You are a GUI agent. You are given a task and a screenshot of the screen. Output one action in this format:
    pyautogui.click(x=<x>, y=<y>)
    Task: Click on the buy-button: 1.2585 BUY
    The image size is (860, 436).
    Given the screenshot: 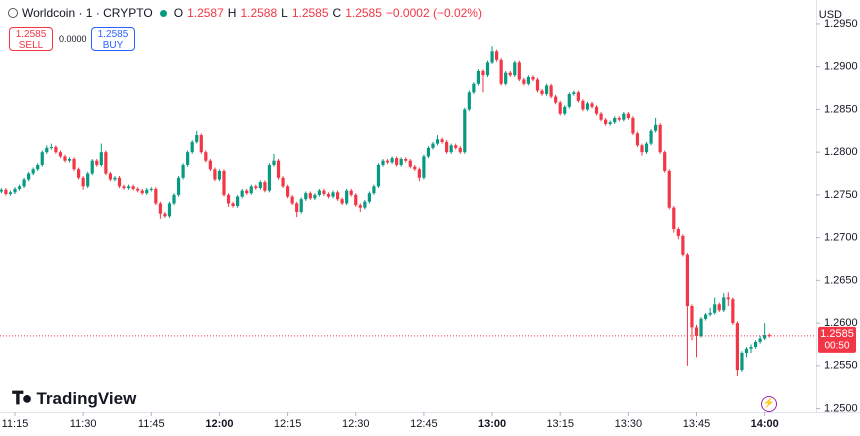 What is the action you would take?
    pyautogui.click(x=113, y=39)
    